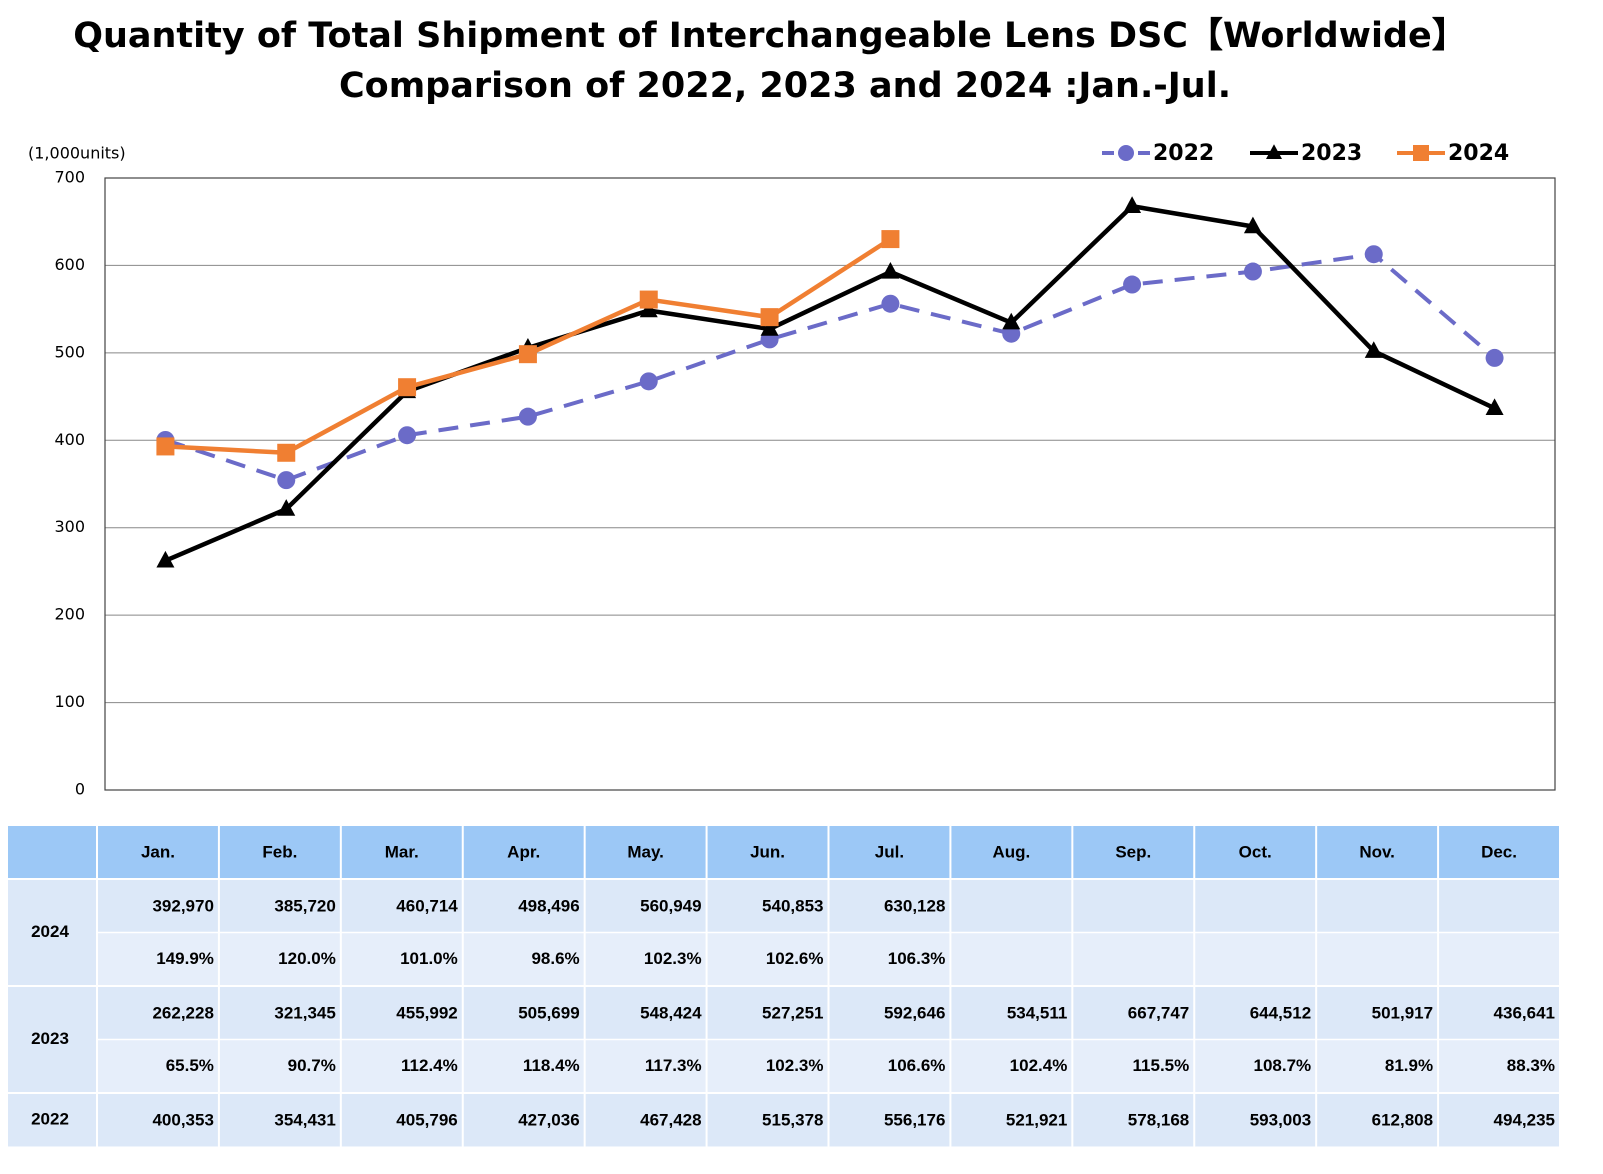 The height and width of the screenshot is (1174, 1603). Describe the element at coordinates (1402, 1012) in the screenshot. I see `table-cell: 501,917` at that location.